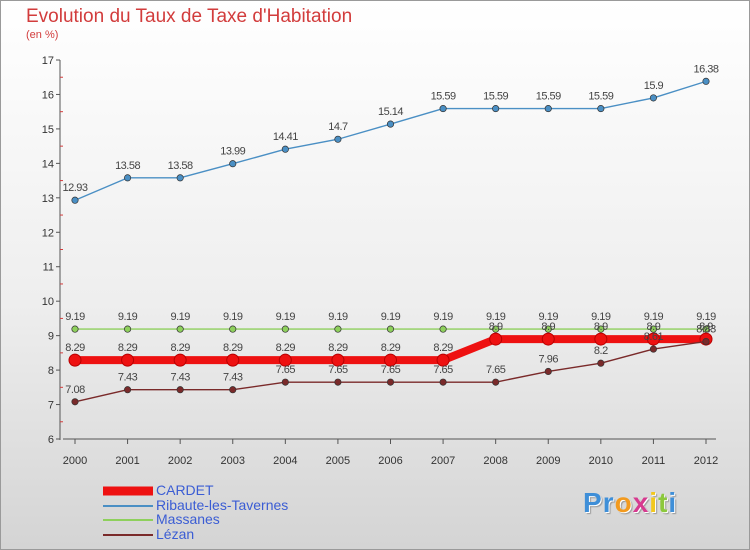 The height and width of the screenshot is (550, 750). I want to click on legend-label: Massanes, so click(188, 519).